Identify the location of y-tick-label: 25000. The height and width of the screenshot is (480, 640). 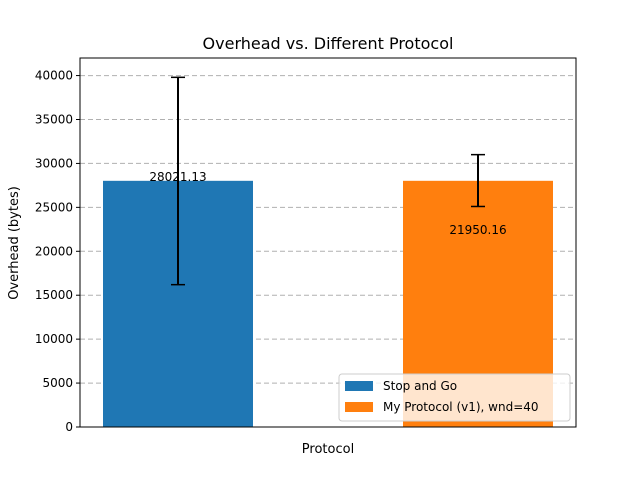
(54, 207).